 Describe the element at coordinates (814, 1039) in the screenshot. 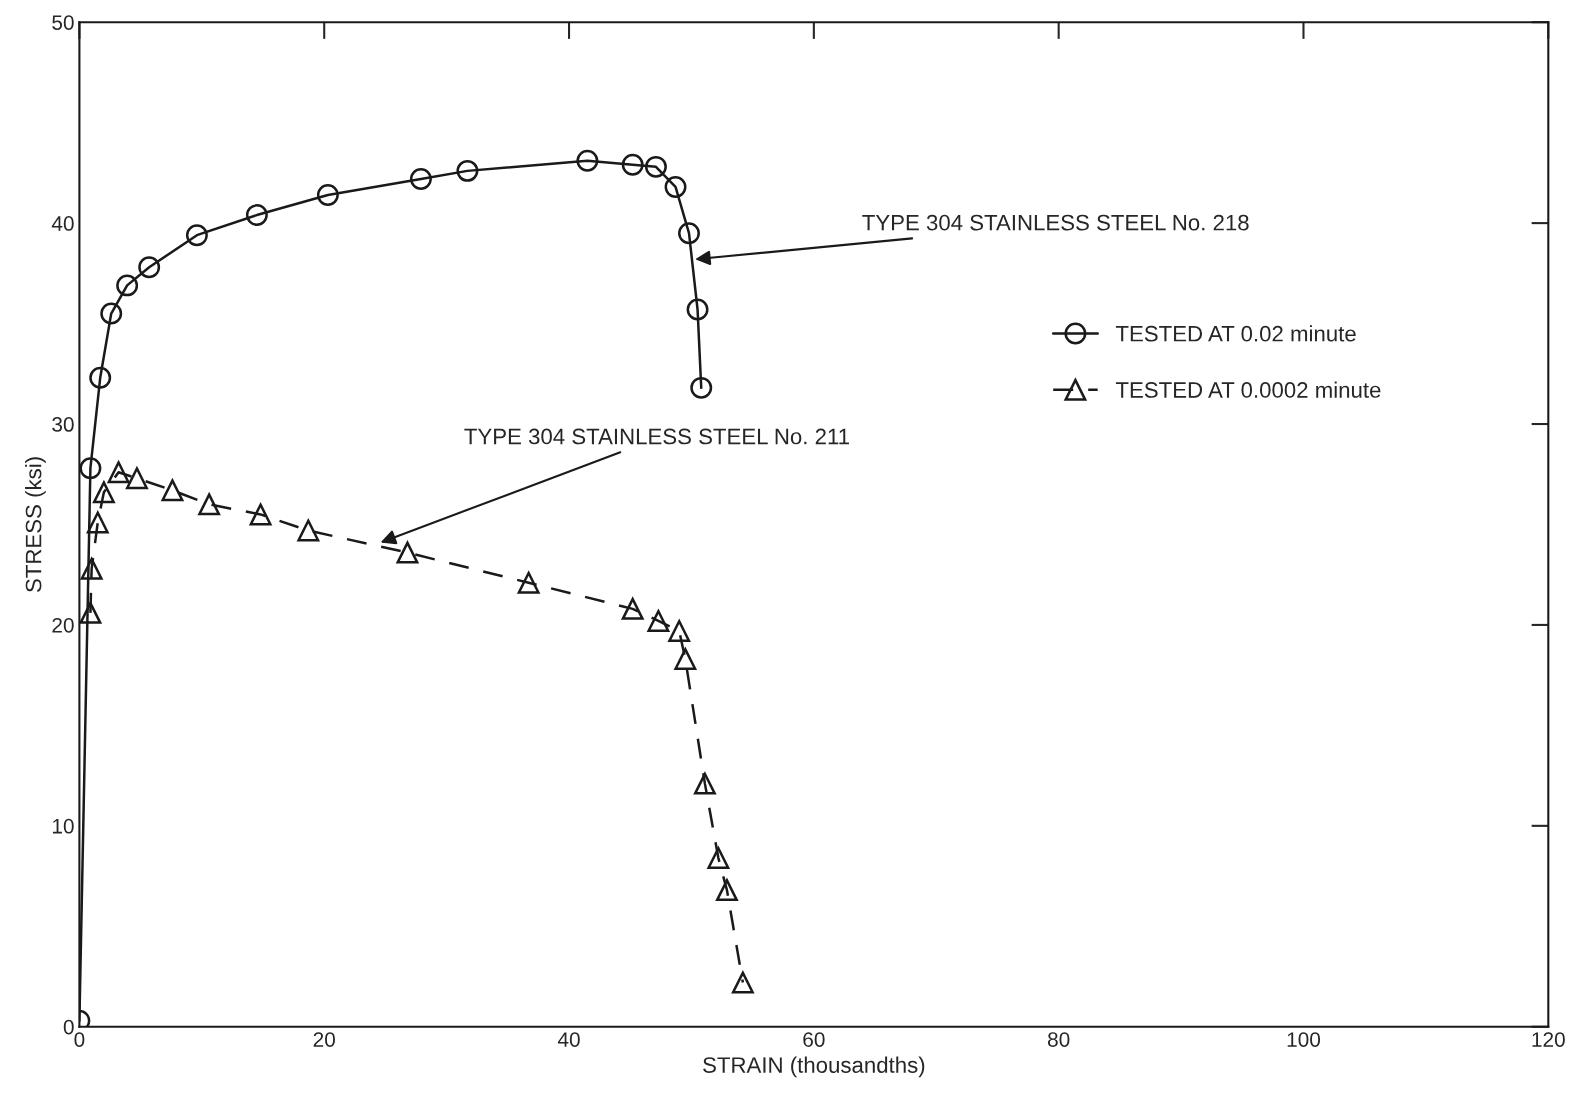

I see `x-tick-label: 60` at that location.